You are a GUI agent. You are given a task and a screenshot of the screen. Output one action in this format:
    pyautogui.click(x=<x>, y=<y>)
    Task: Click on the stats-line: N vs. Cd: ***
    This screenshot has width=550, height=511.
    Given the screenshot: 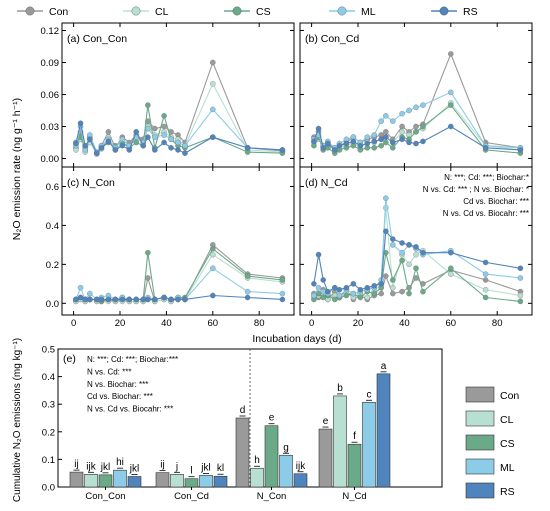 What is the action you would take?
    pyautogui.click(x=109, y=371)
    